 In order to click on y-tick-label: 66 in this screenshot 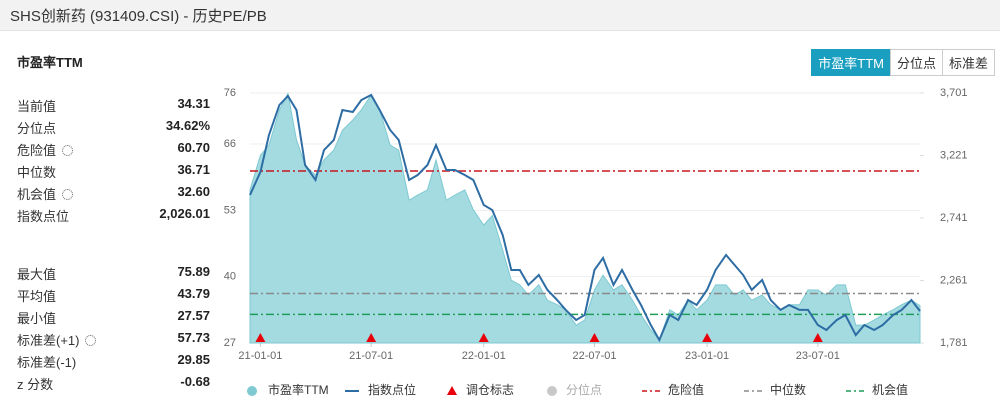, I will do `click(230, 144)`.